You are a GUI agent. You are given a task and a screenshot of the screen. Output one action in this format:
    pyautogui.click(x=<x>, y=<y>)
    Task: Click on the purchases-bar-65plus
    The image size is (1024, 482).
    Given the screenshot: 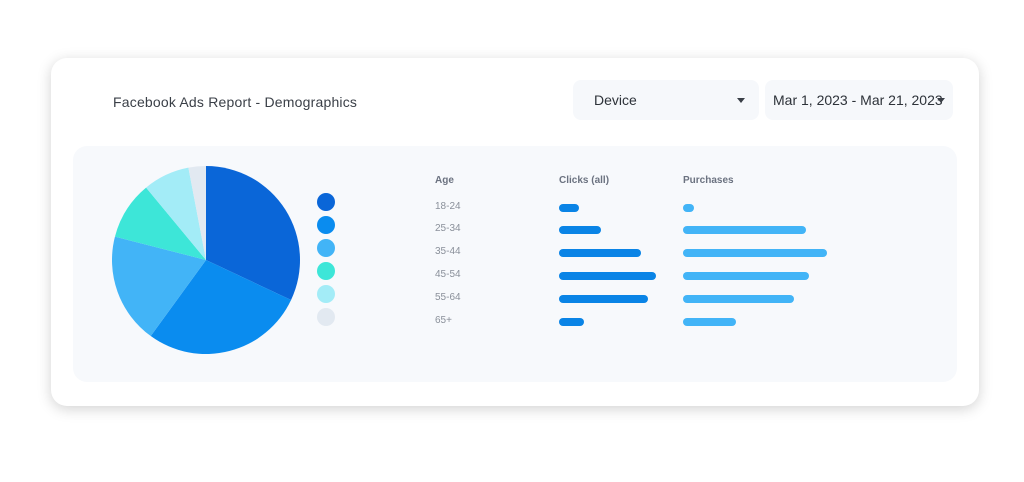 What is the action you would take?
    pyautogui.click(x=709, y=322)
    